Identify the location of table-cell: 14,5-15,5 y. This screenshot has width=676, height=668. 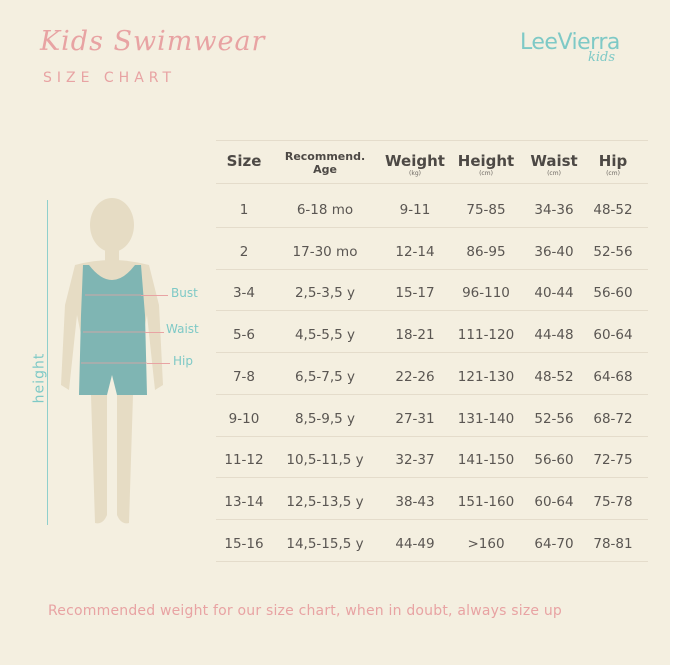
(325, 543).